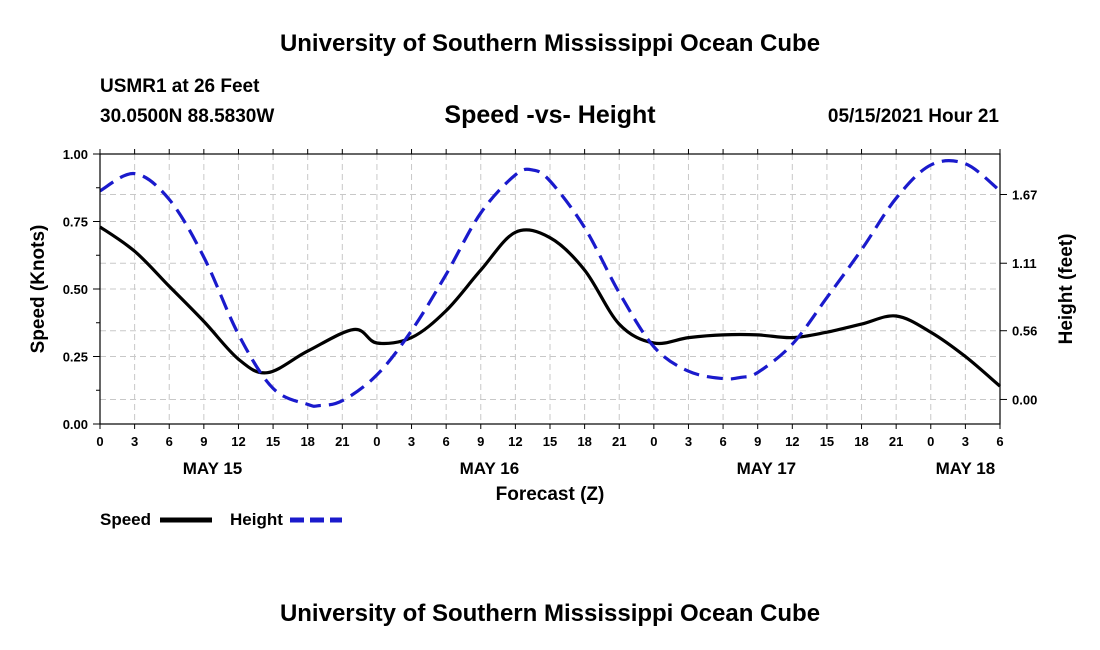  I want to click on legend: Speed Height, so click(221, 519).